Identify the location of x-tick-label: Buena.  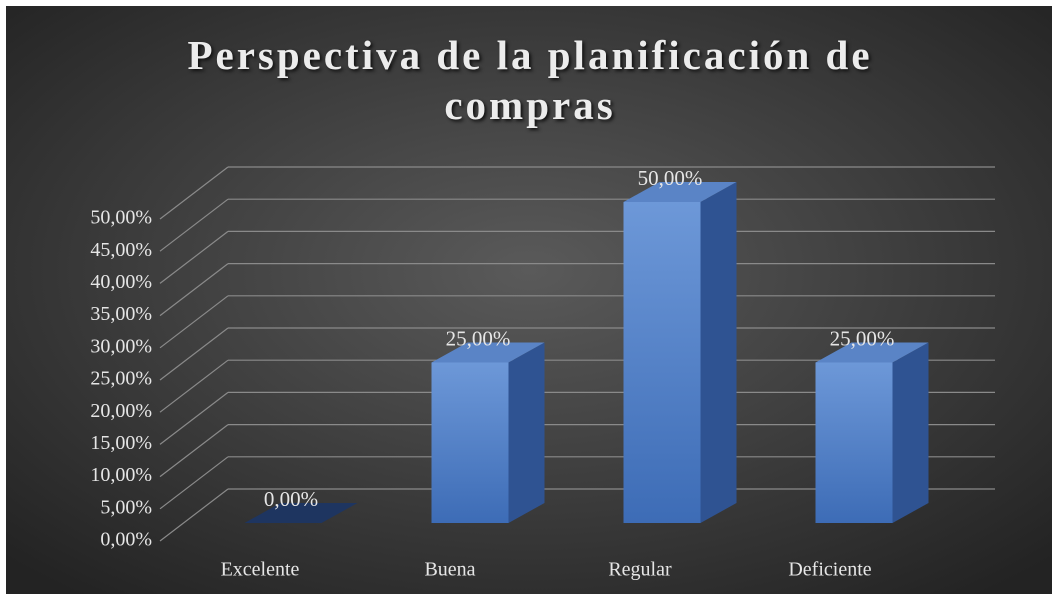
(449, 570).